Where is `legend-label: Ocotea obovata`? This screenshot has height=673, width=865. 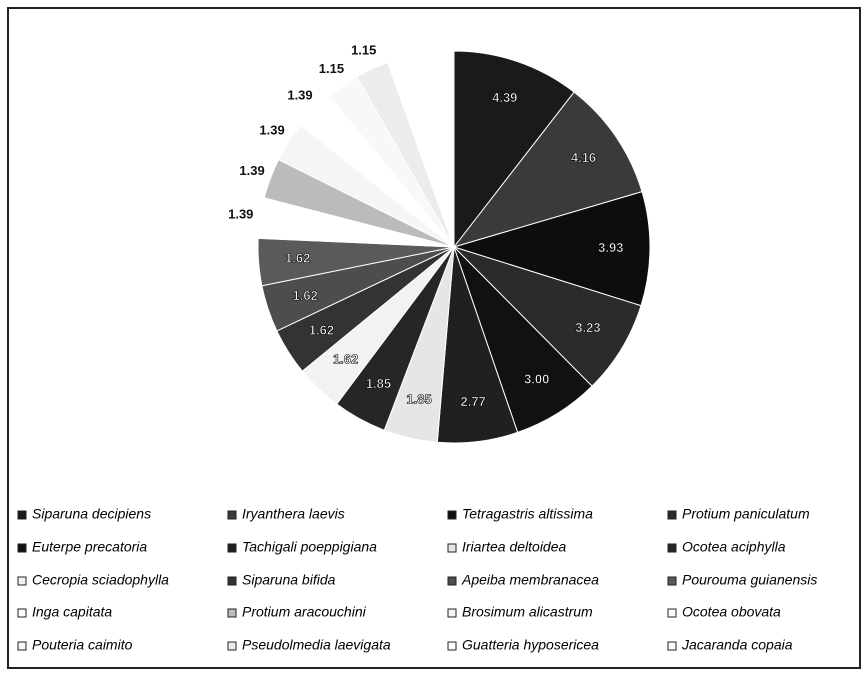 legend-label: Ocotea obovata is located at coordinates (731, 612).